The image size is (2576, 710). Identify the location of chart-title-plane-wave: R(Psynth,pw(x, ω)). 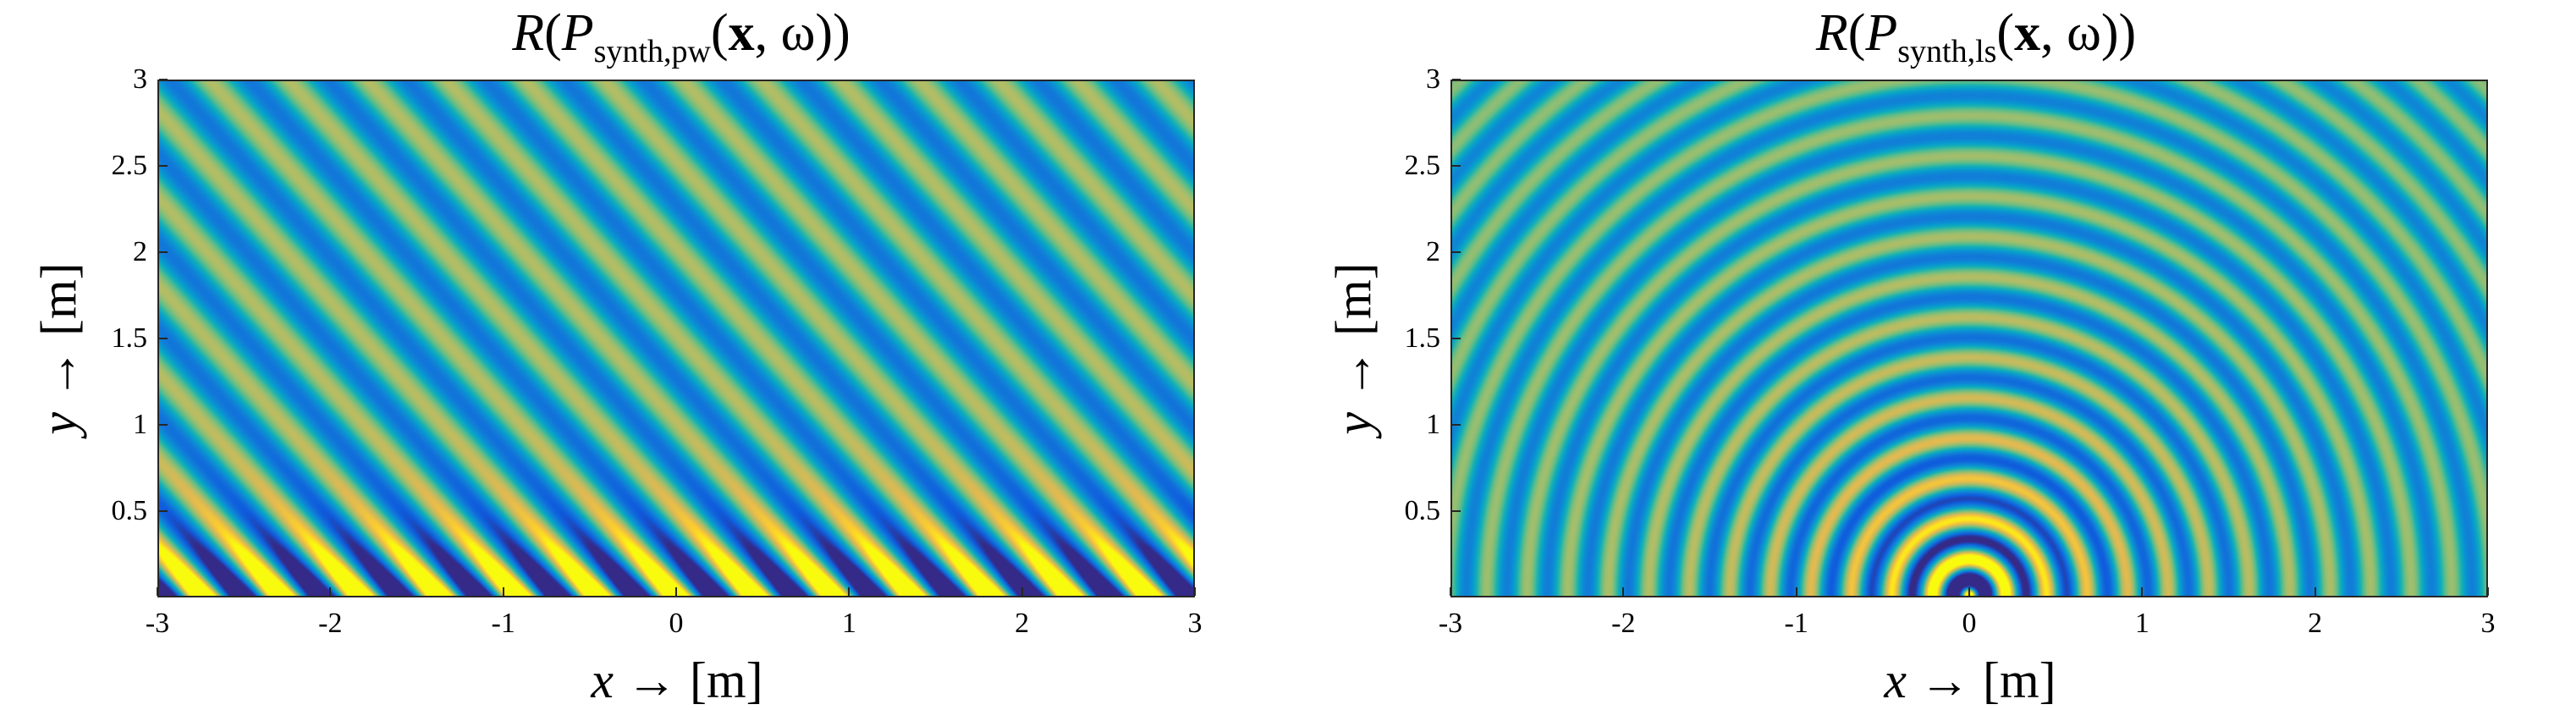
(681, 36).